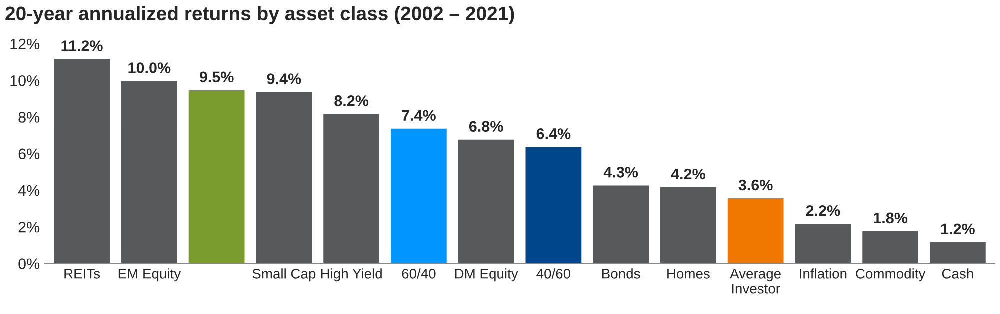 The width and height of the screenshot is (1000, 314). What do you see at coordinates (82, 46) in the screenshot?
I see `data-label: 11.2%` at bounding box center [82, 46].